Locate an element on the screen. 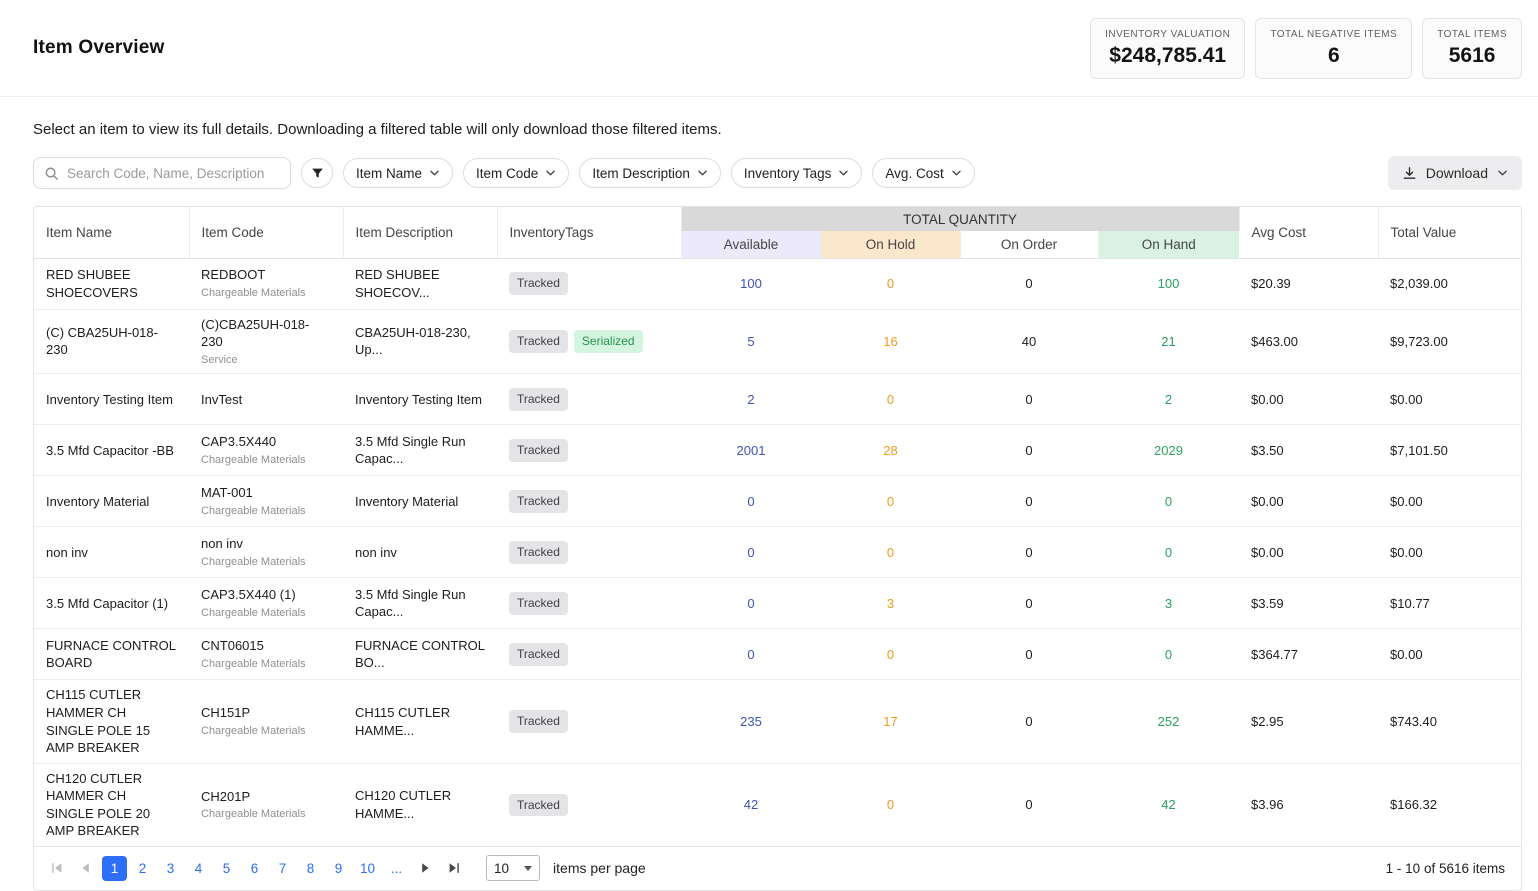 This screenshot has width=1538, height=891. stat-value: 6 is located at coordinates (1333, 55).